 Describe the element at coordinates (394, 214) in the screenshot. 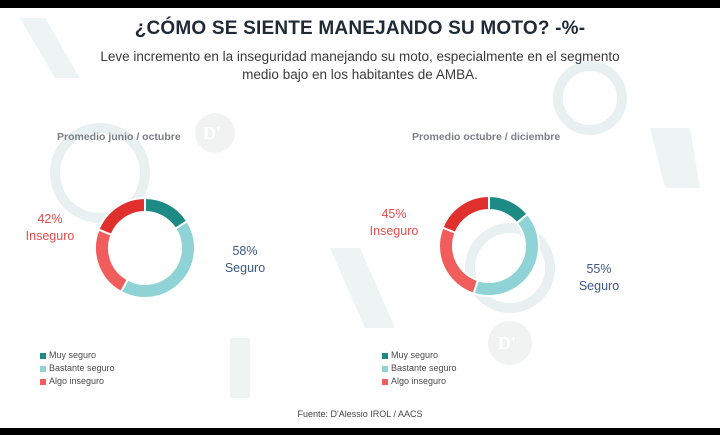

I see `chart-2-inseguro-value: 45%` at that location.